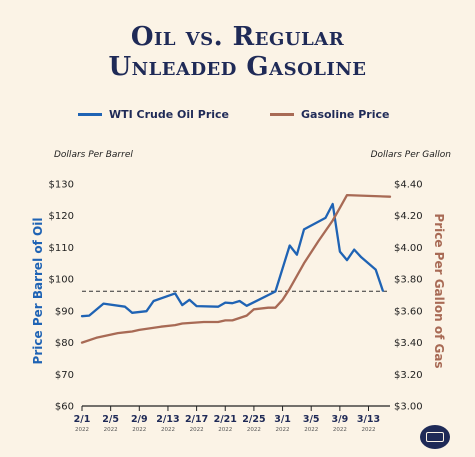 This screenshot has width=475, height=457. What do you see at coordinates (410, 155) in the screenshot?
I see `right-unit-label: Dollars Per Gallon` at bounding box center [410, 155].